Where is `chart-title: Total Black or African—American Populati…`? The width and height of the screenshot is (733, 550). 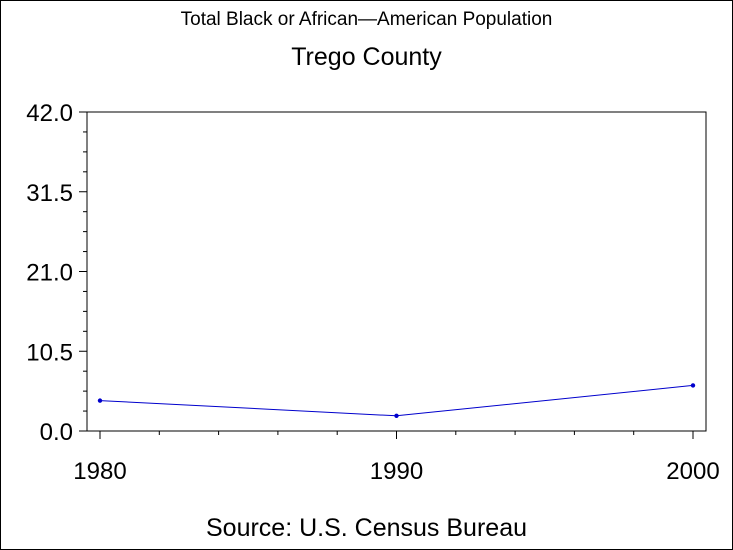
chart-title: Total Black or African—American Populati… is located at coordinates (366, 19).